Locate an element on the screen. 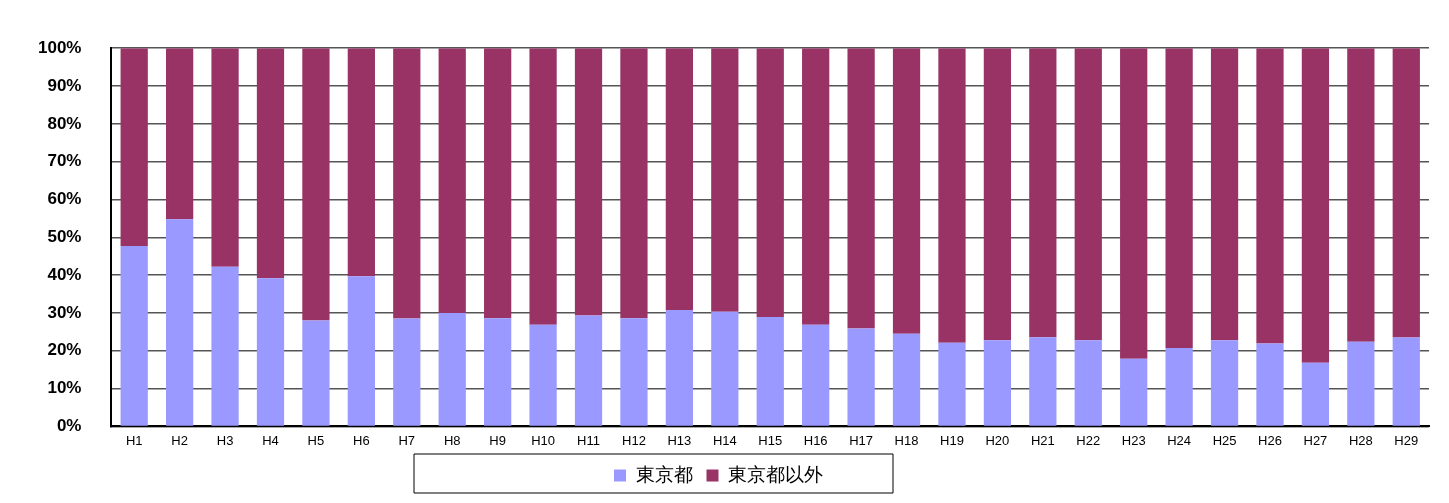  x-tick-label: H2 is located at coordinates (179, 440).